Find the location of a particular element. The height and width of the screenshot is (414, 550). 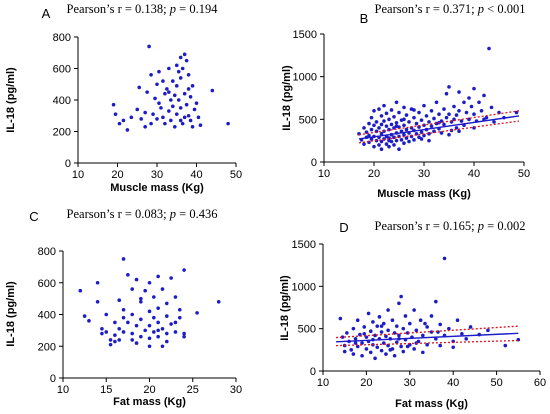

title-value: = 0.436 is located at coordinates (196, 214).